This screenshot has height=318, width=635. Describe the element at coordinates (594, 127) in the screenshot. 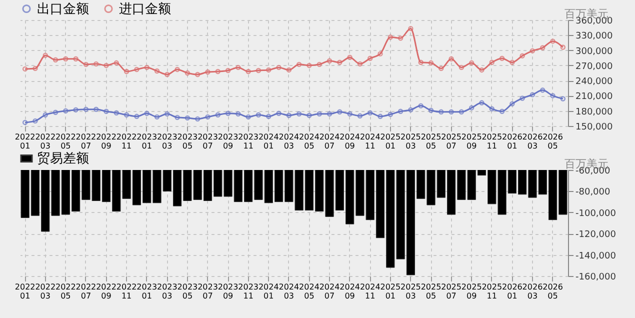

I see `y-tick-label: 150,000` at that location.